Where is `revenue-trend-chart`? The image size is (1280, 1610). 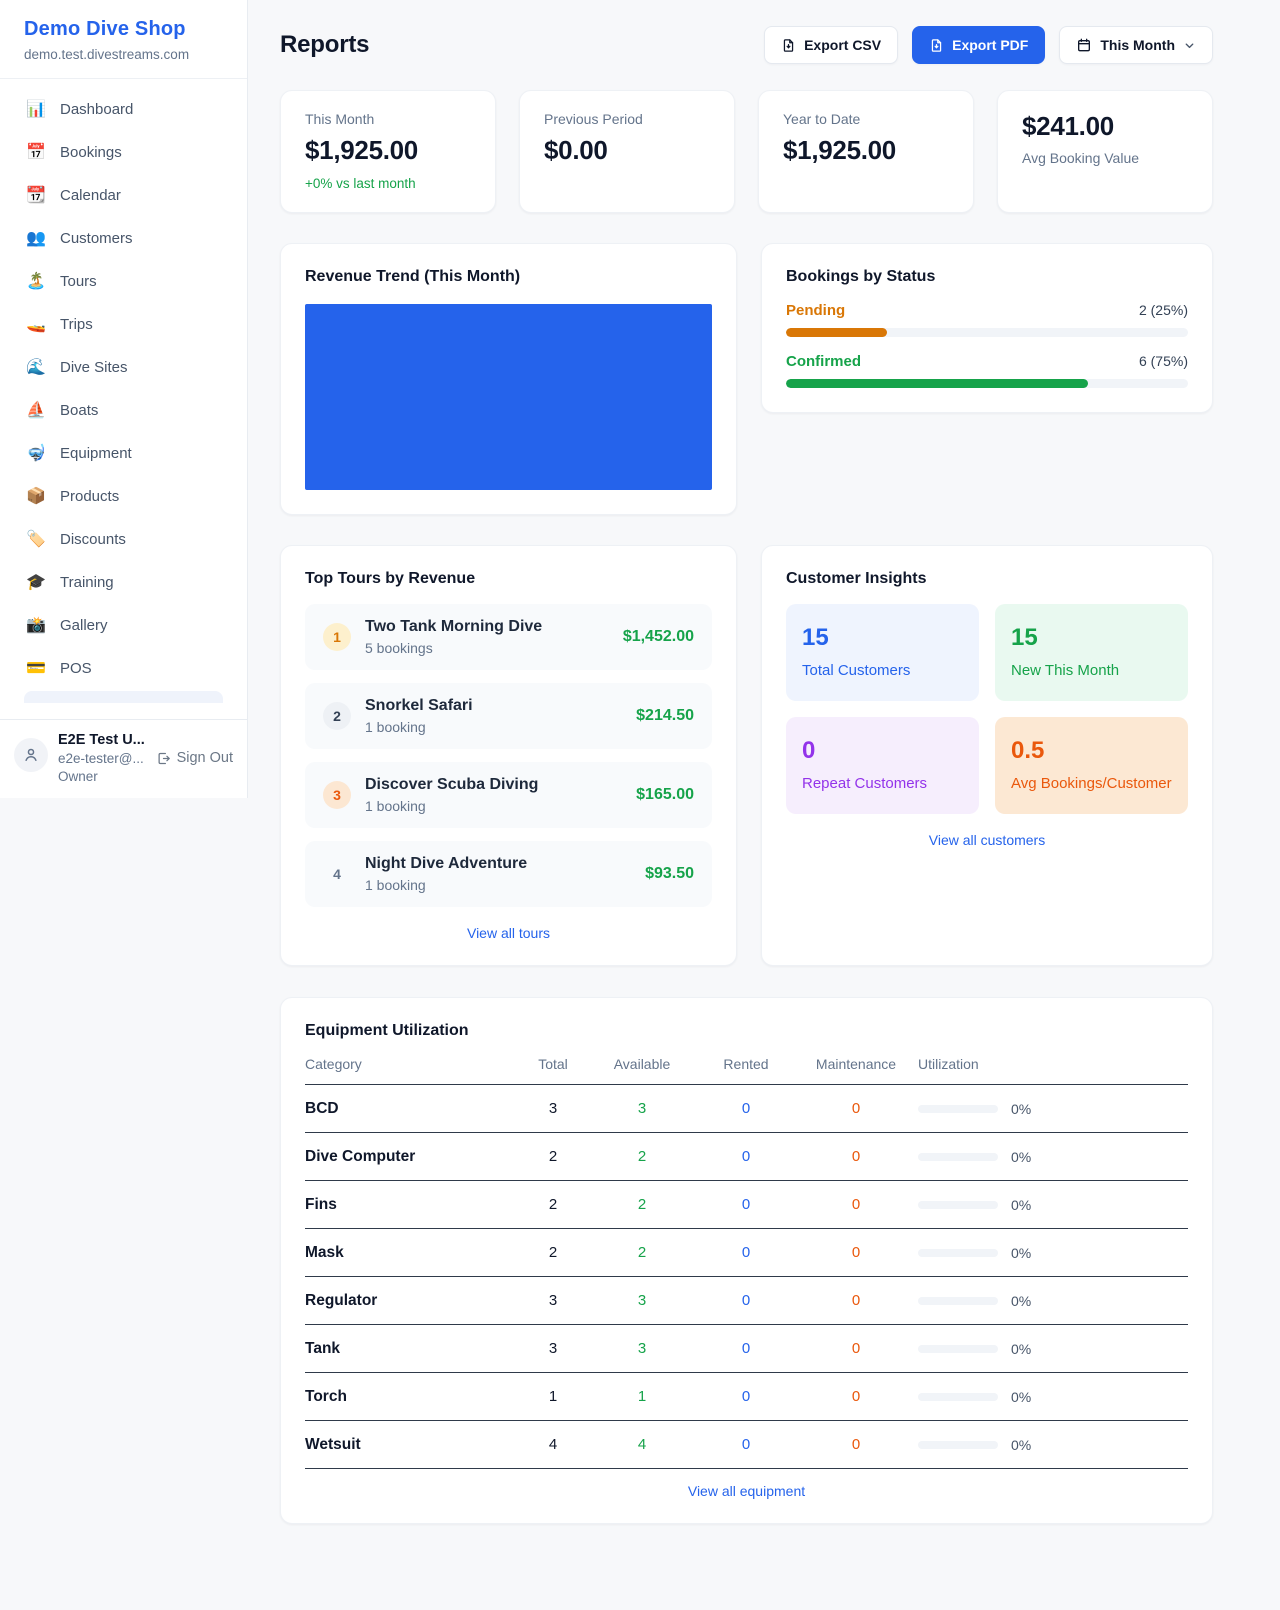 revenue-trend-chart is located at coordinates (508, 397).